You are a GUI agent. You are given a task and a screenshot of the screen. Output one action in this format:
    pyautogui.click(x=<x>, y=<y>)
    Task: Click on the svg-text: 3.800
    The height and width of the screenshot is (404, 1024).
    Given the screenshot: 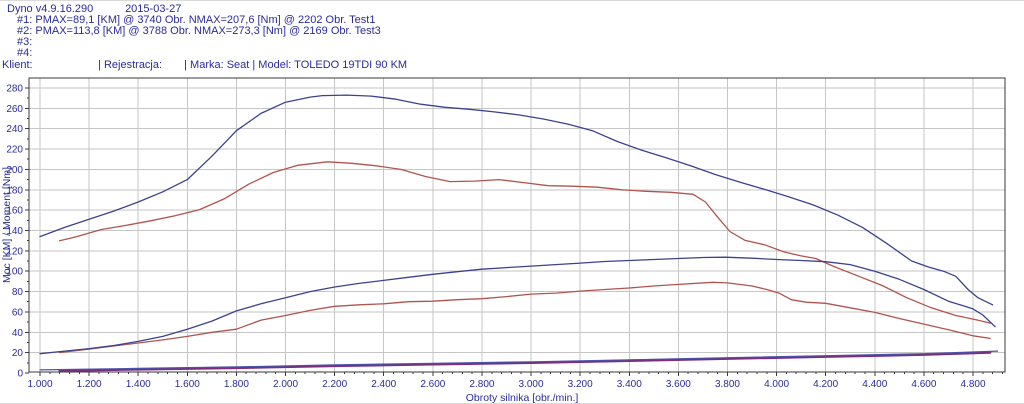 What is the action you would take?
    pyautogui.click(x=727, y=384)
    